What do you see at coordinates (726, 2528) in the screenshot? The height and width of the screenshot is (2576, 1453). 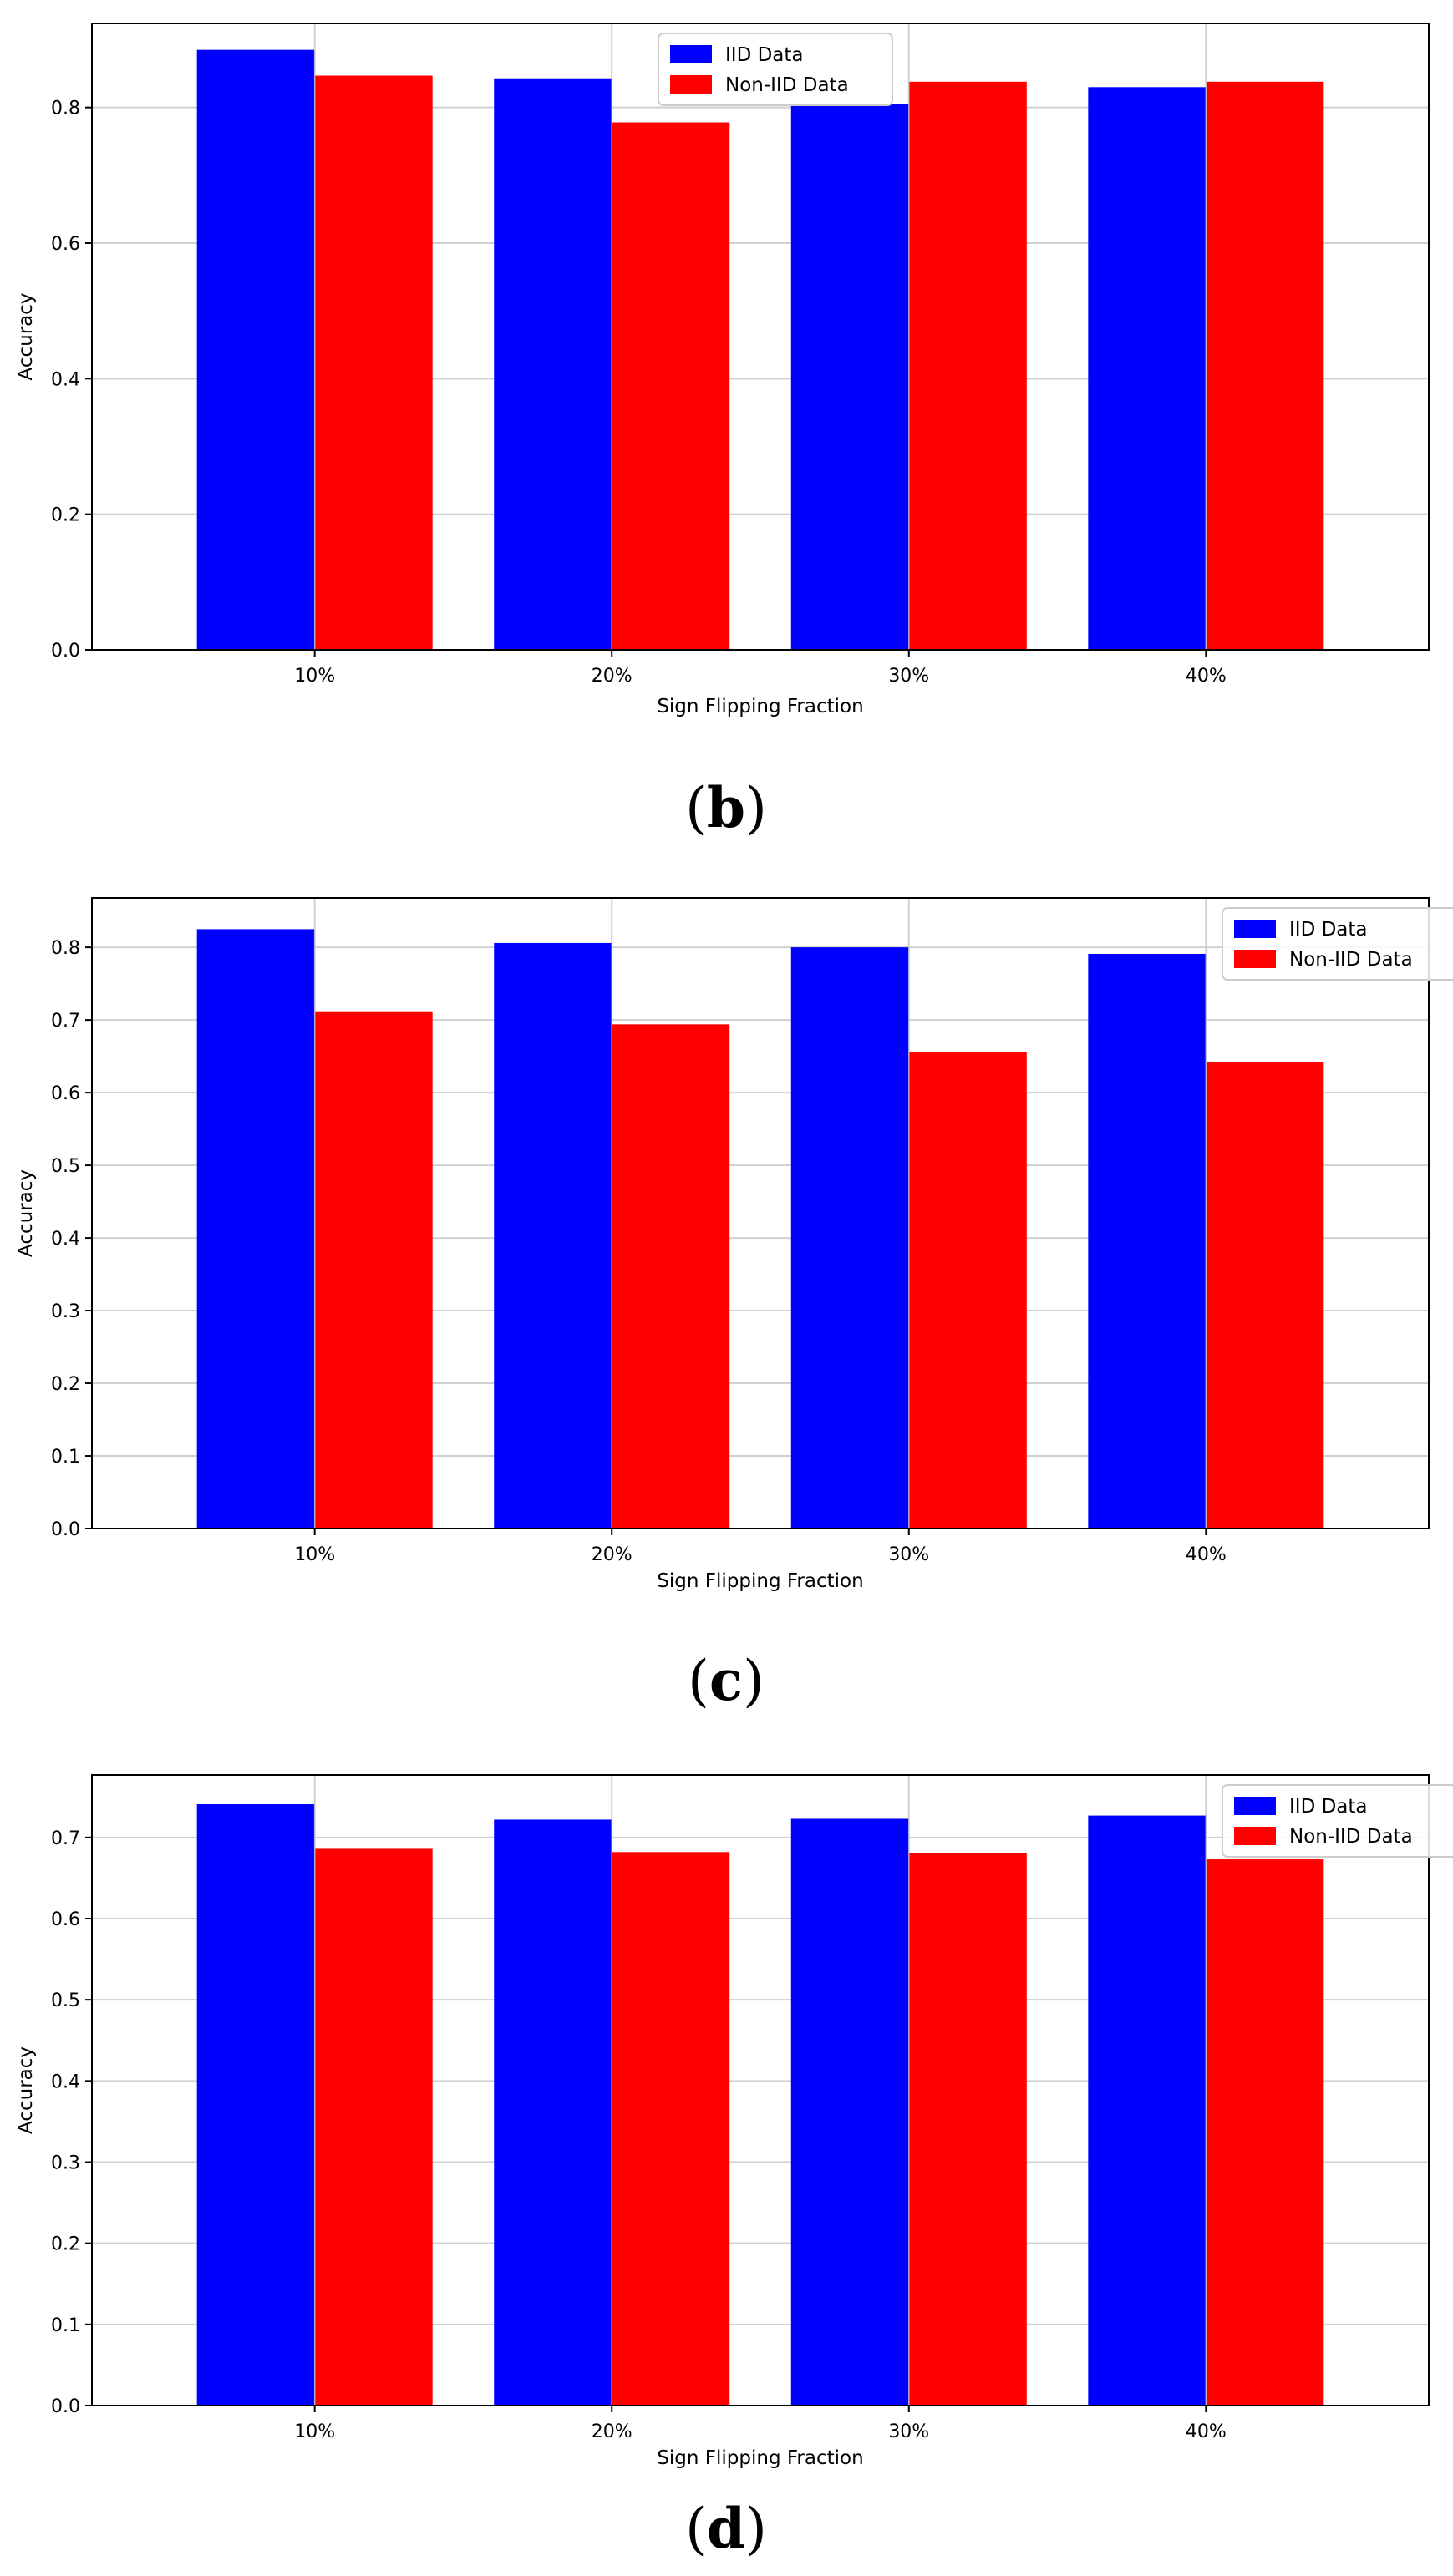 I see `panel-label: (d)` at bounding box center [726, 2528].